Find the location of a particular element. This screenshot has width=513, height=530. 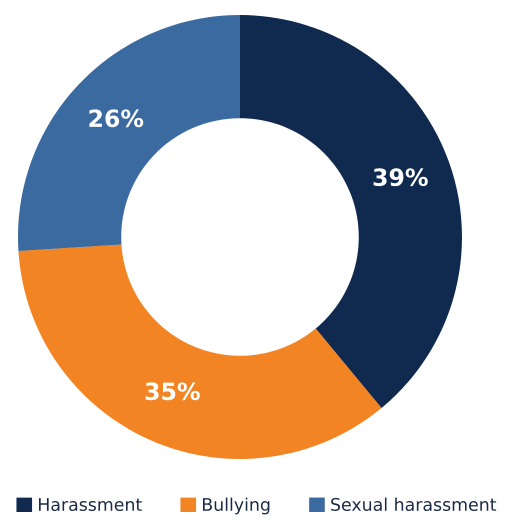

legend-label: Sexual harassment is located at coordinates (413, 505).